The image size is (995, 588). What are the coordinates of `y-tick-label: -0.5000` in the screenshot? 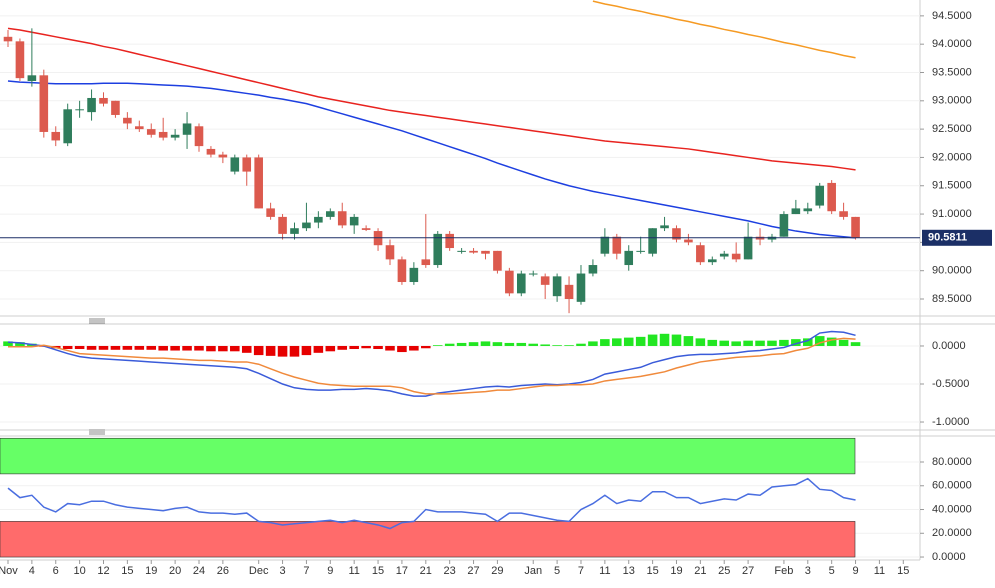 It's located at (950, 384).